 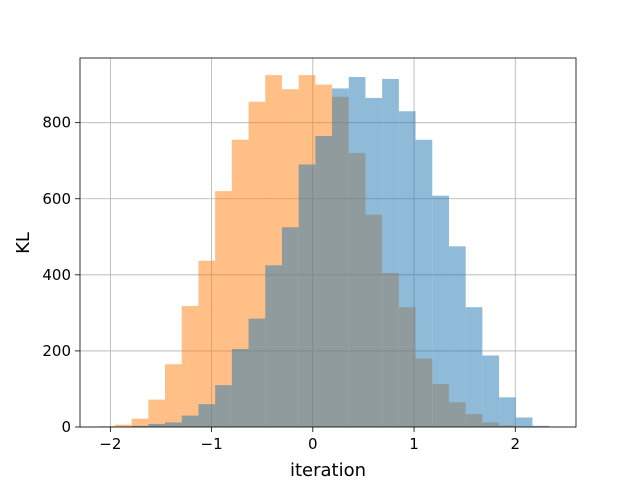 I want to click on y-tick-label: 800, so click(x=56, y=123).